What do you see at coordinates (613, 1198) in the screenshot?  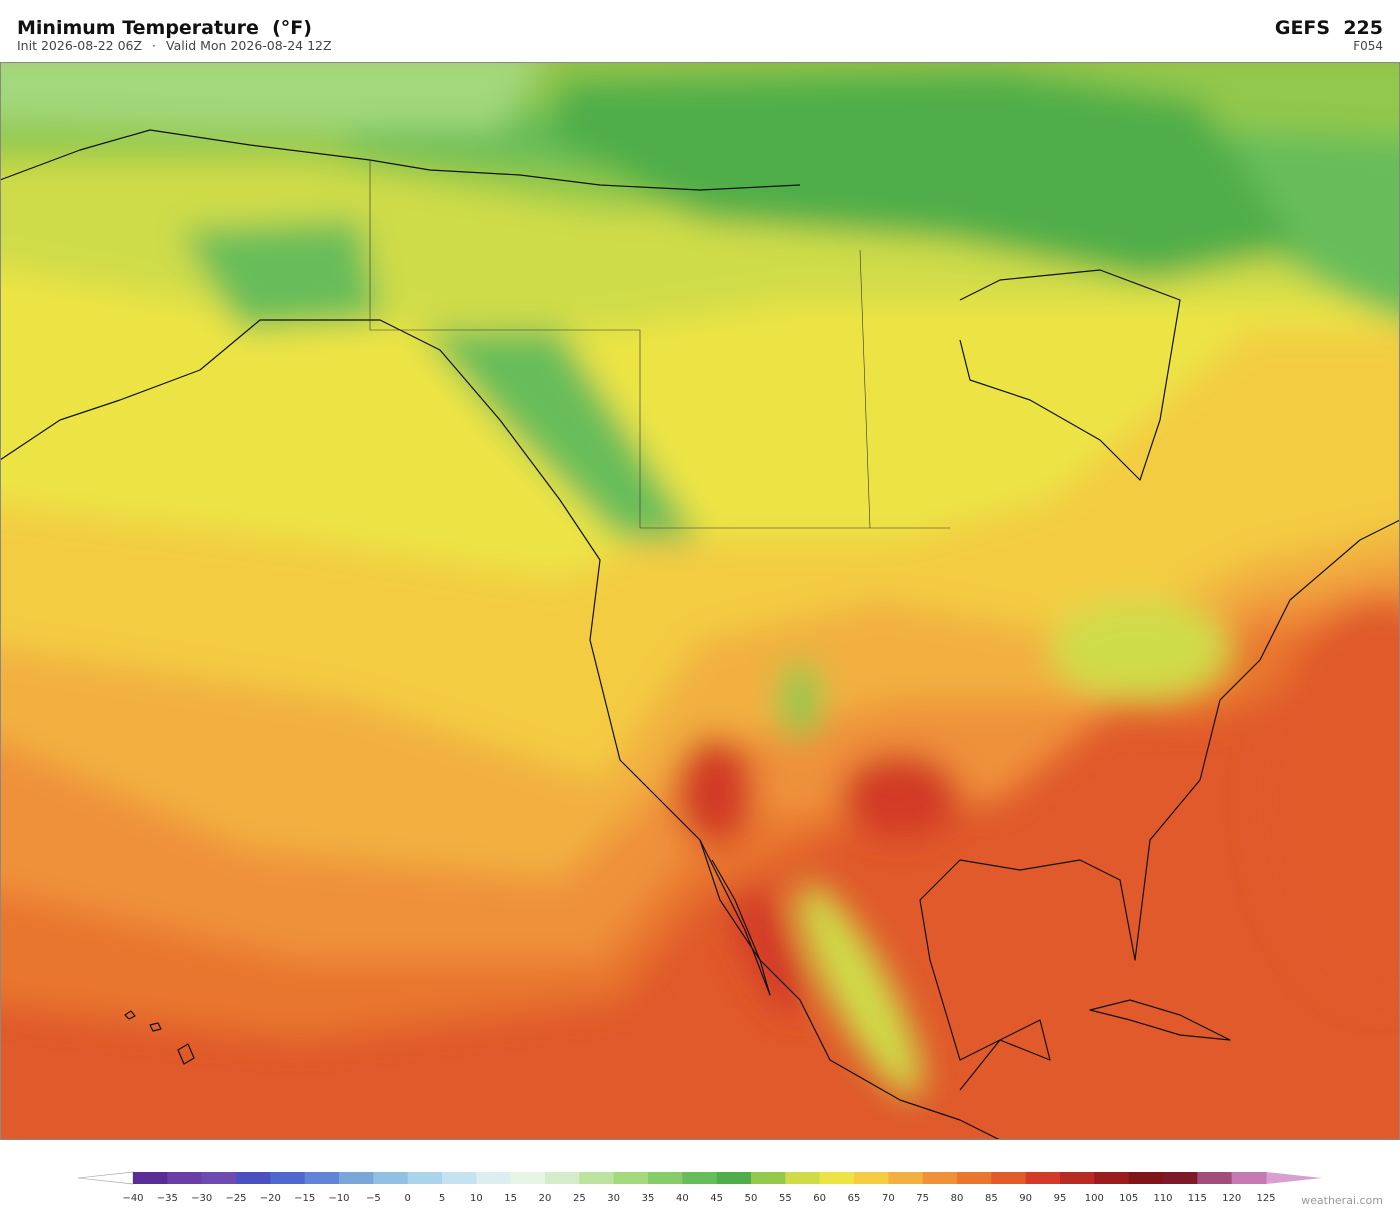 I see `colorbar-label: 30` at bounding box center [613, 1198].